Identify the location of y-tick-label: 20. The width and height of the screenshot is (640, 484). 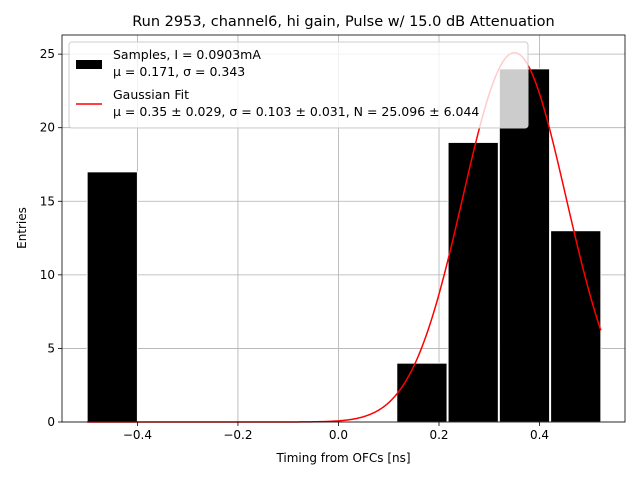
(47, 128).